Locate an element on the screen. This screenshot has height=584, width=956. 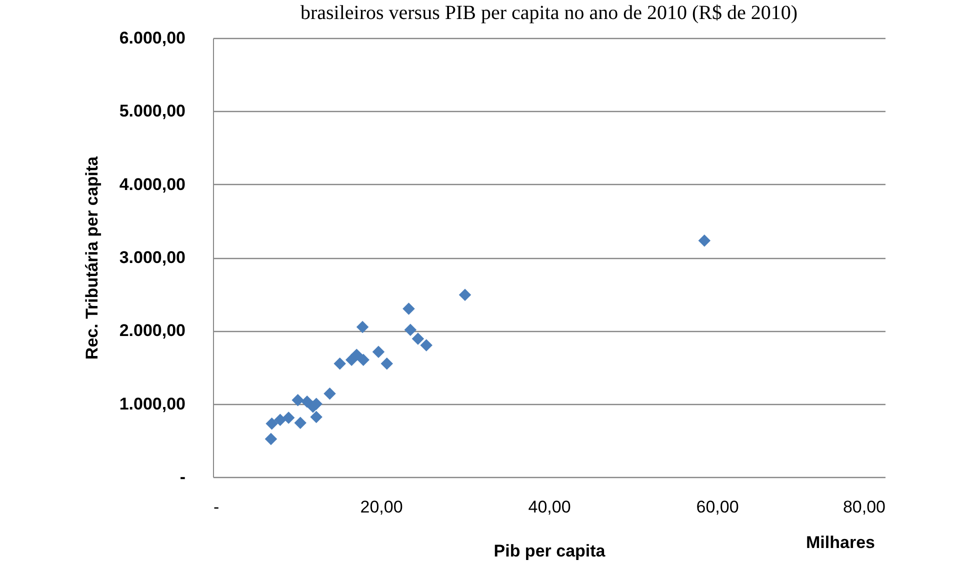
y-tick-label: 4.000,00 is located at coordinates (152, 184).